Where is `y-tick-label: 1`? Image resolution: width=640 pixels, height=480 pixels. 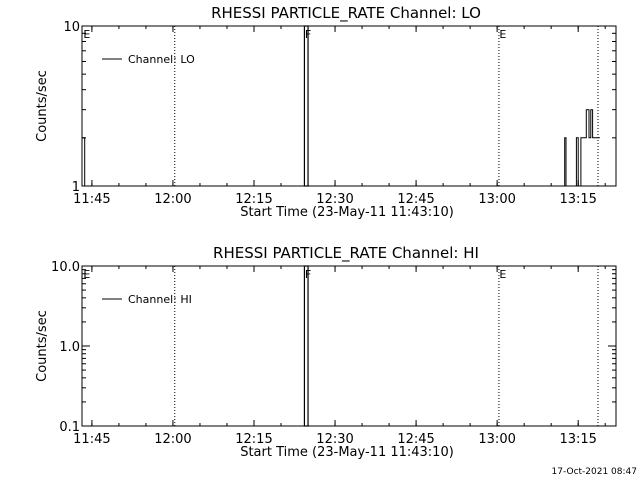
y-tick-label: 1 is located at coordinates (76, 187).